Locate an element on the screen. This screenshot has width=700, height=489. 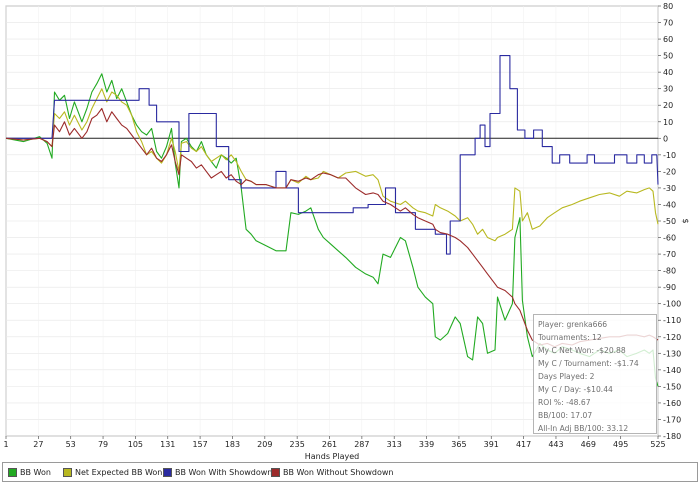
y-tick-label: -140 is located at coordinates (672, 370).